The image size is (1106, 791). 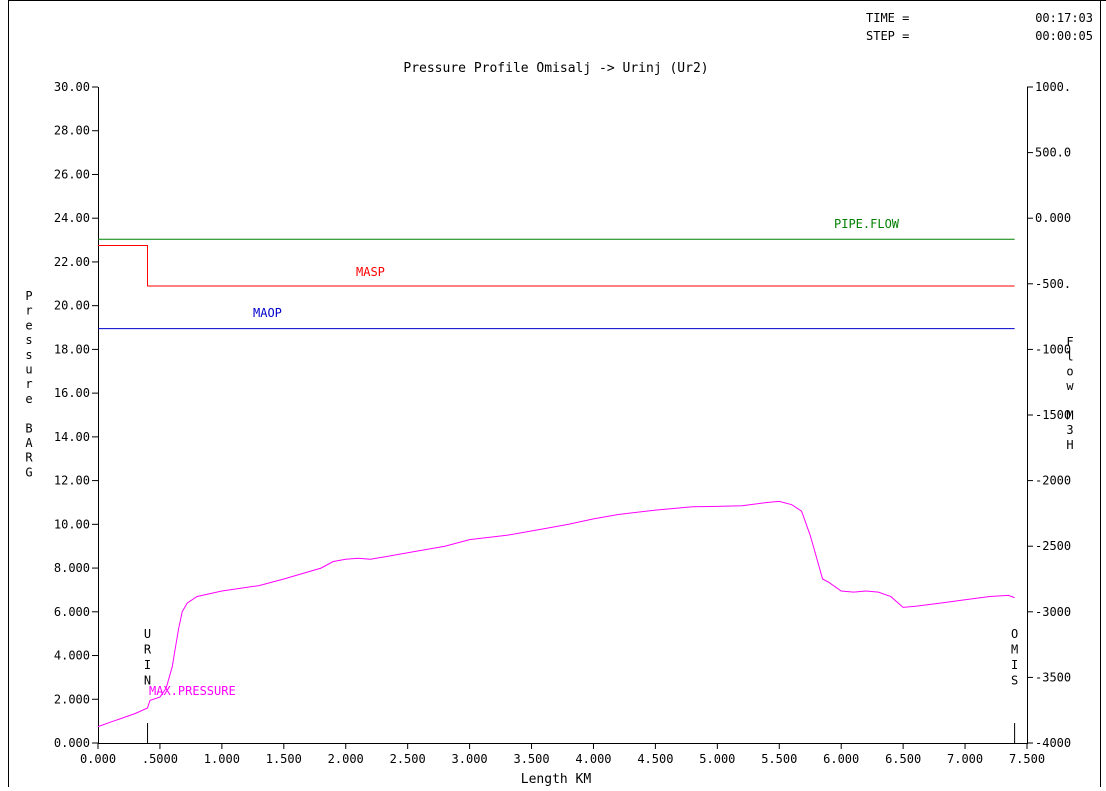 What do you see at coordinates (147, 681) in the screenshot?
I see `station-marker-urin-label-char: N` at bounding box center [147, 681].